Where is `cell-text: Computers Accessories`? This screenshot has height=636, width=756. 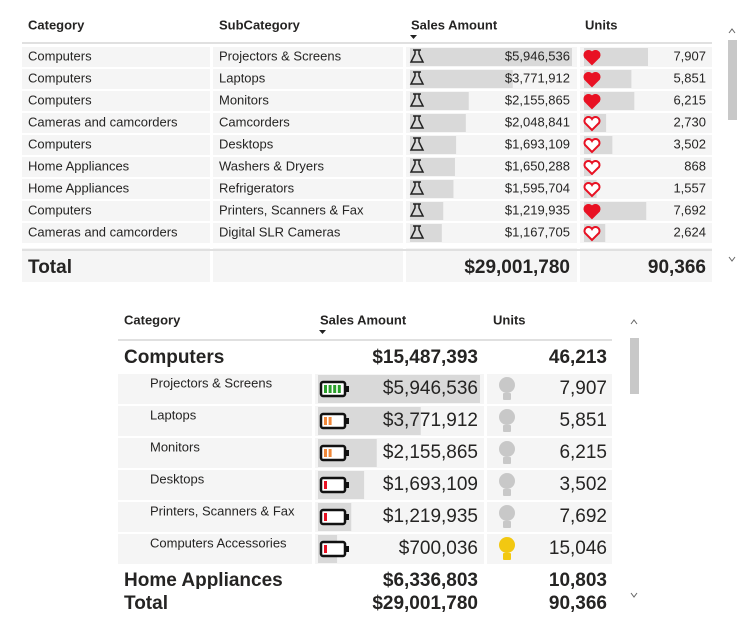
cell-text: Computers Accessories is located at coordinates (218, 542).